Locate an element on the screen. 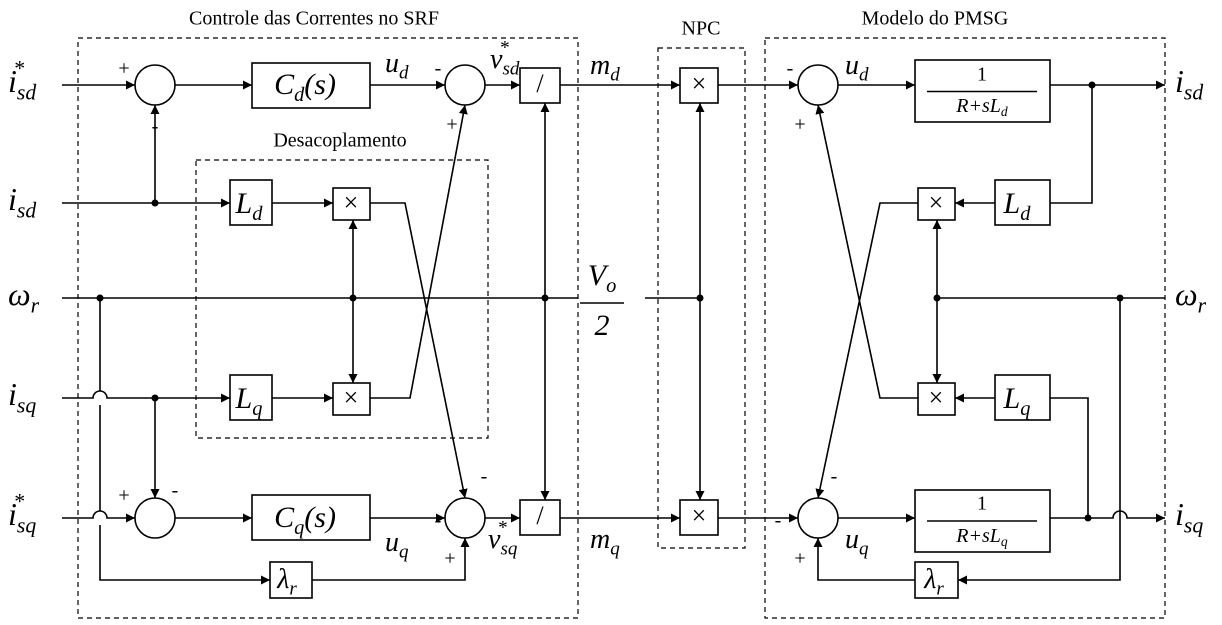  label: ud is located at coordinates (857, 67).